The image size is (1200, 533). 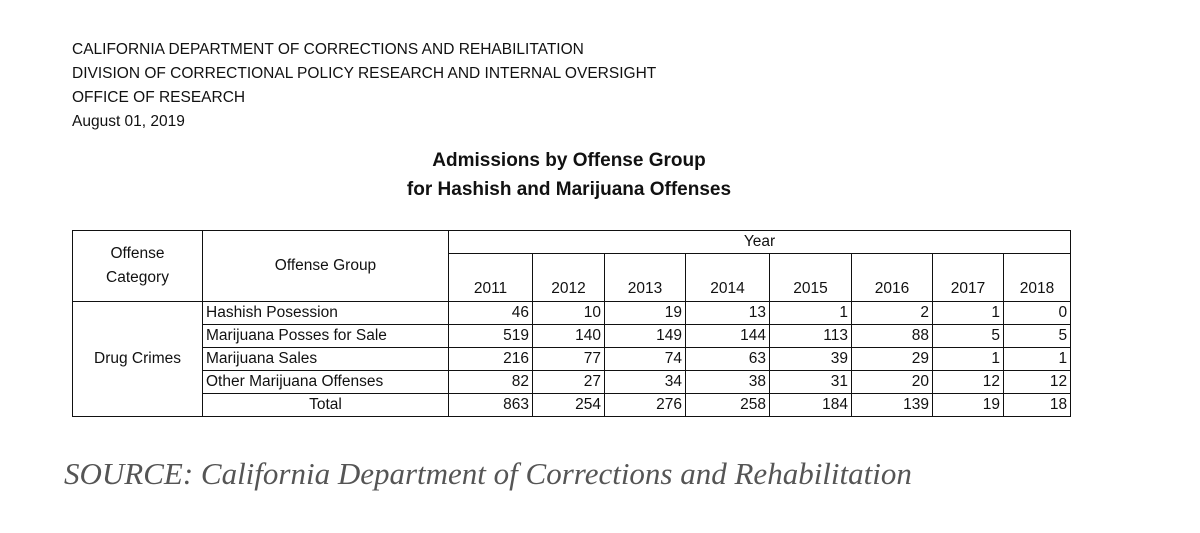 What do you see at coordinates (490, 336) in the screenshot?
I see `value-cell-2011: 519` at bounding box center [490, 336].